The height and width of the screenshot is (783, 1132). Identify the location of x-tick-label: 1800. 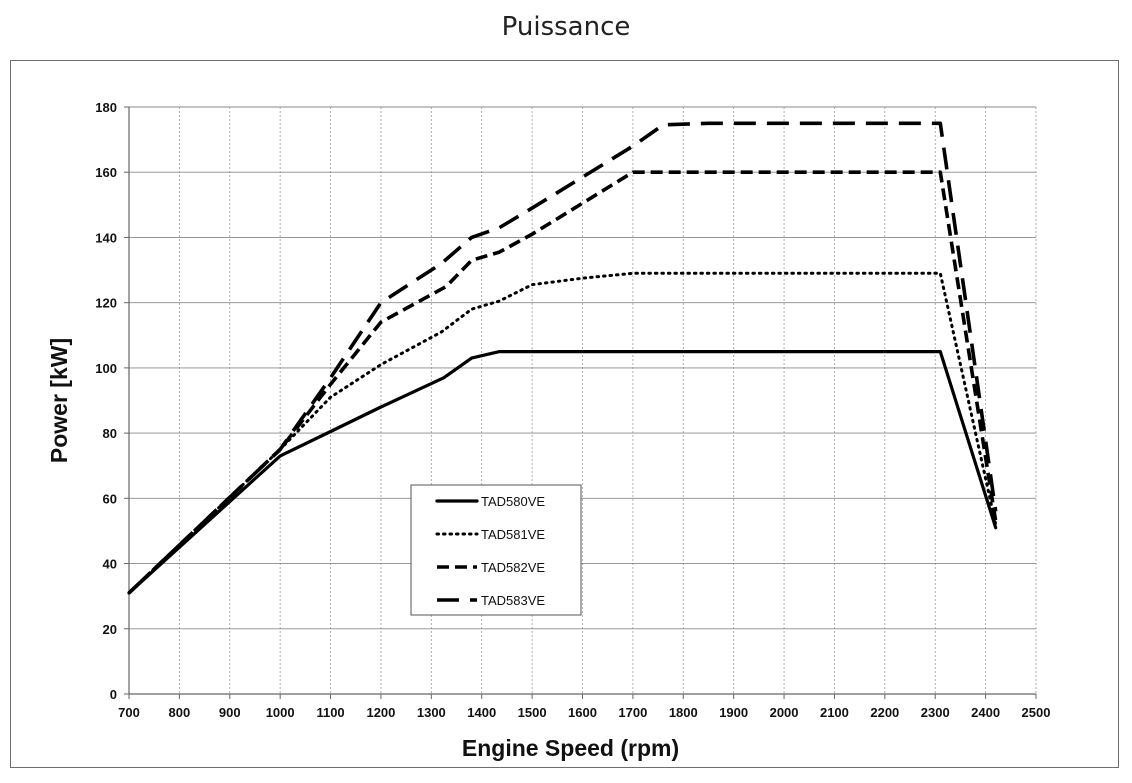
(683, 712).